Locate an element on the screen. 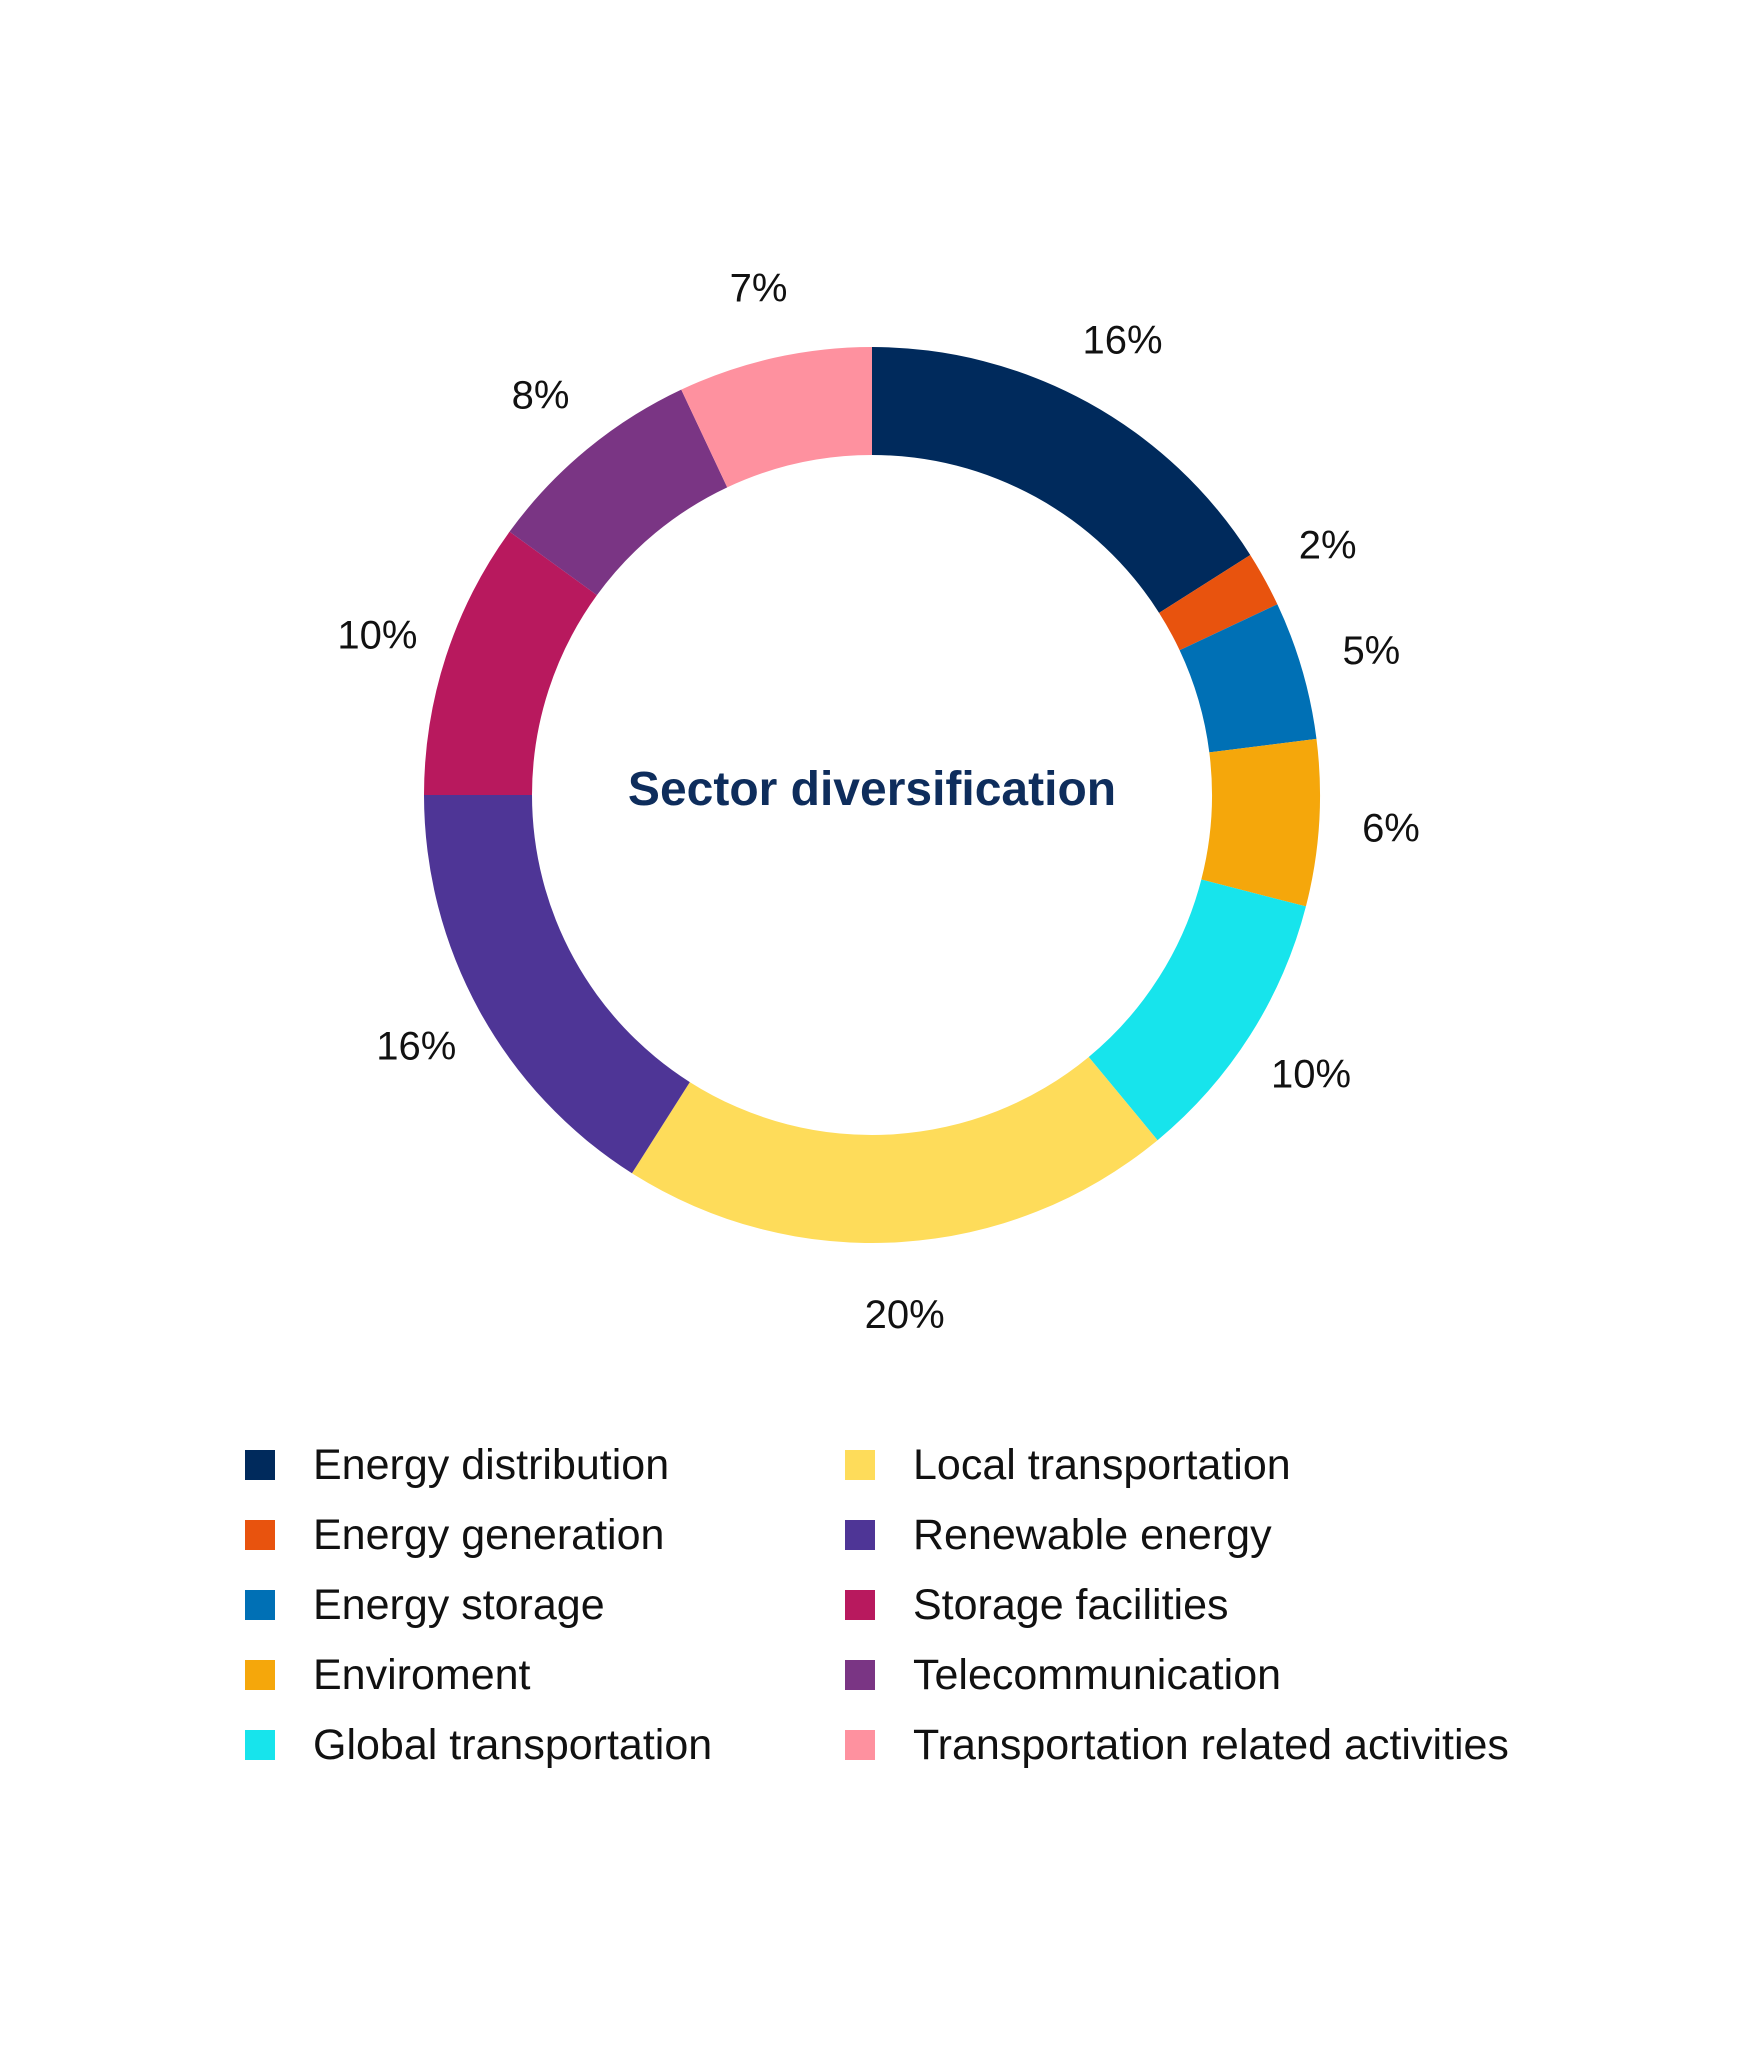 The width and height of the screenshot is (1744, 2048). slice-global-transportation is located at coordinates (1197, 1010).